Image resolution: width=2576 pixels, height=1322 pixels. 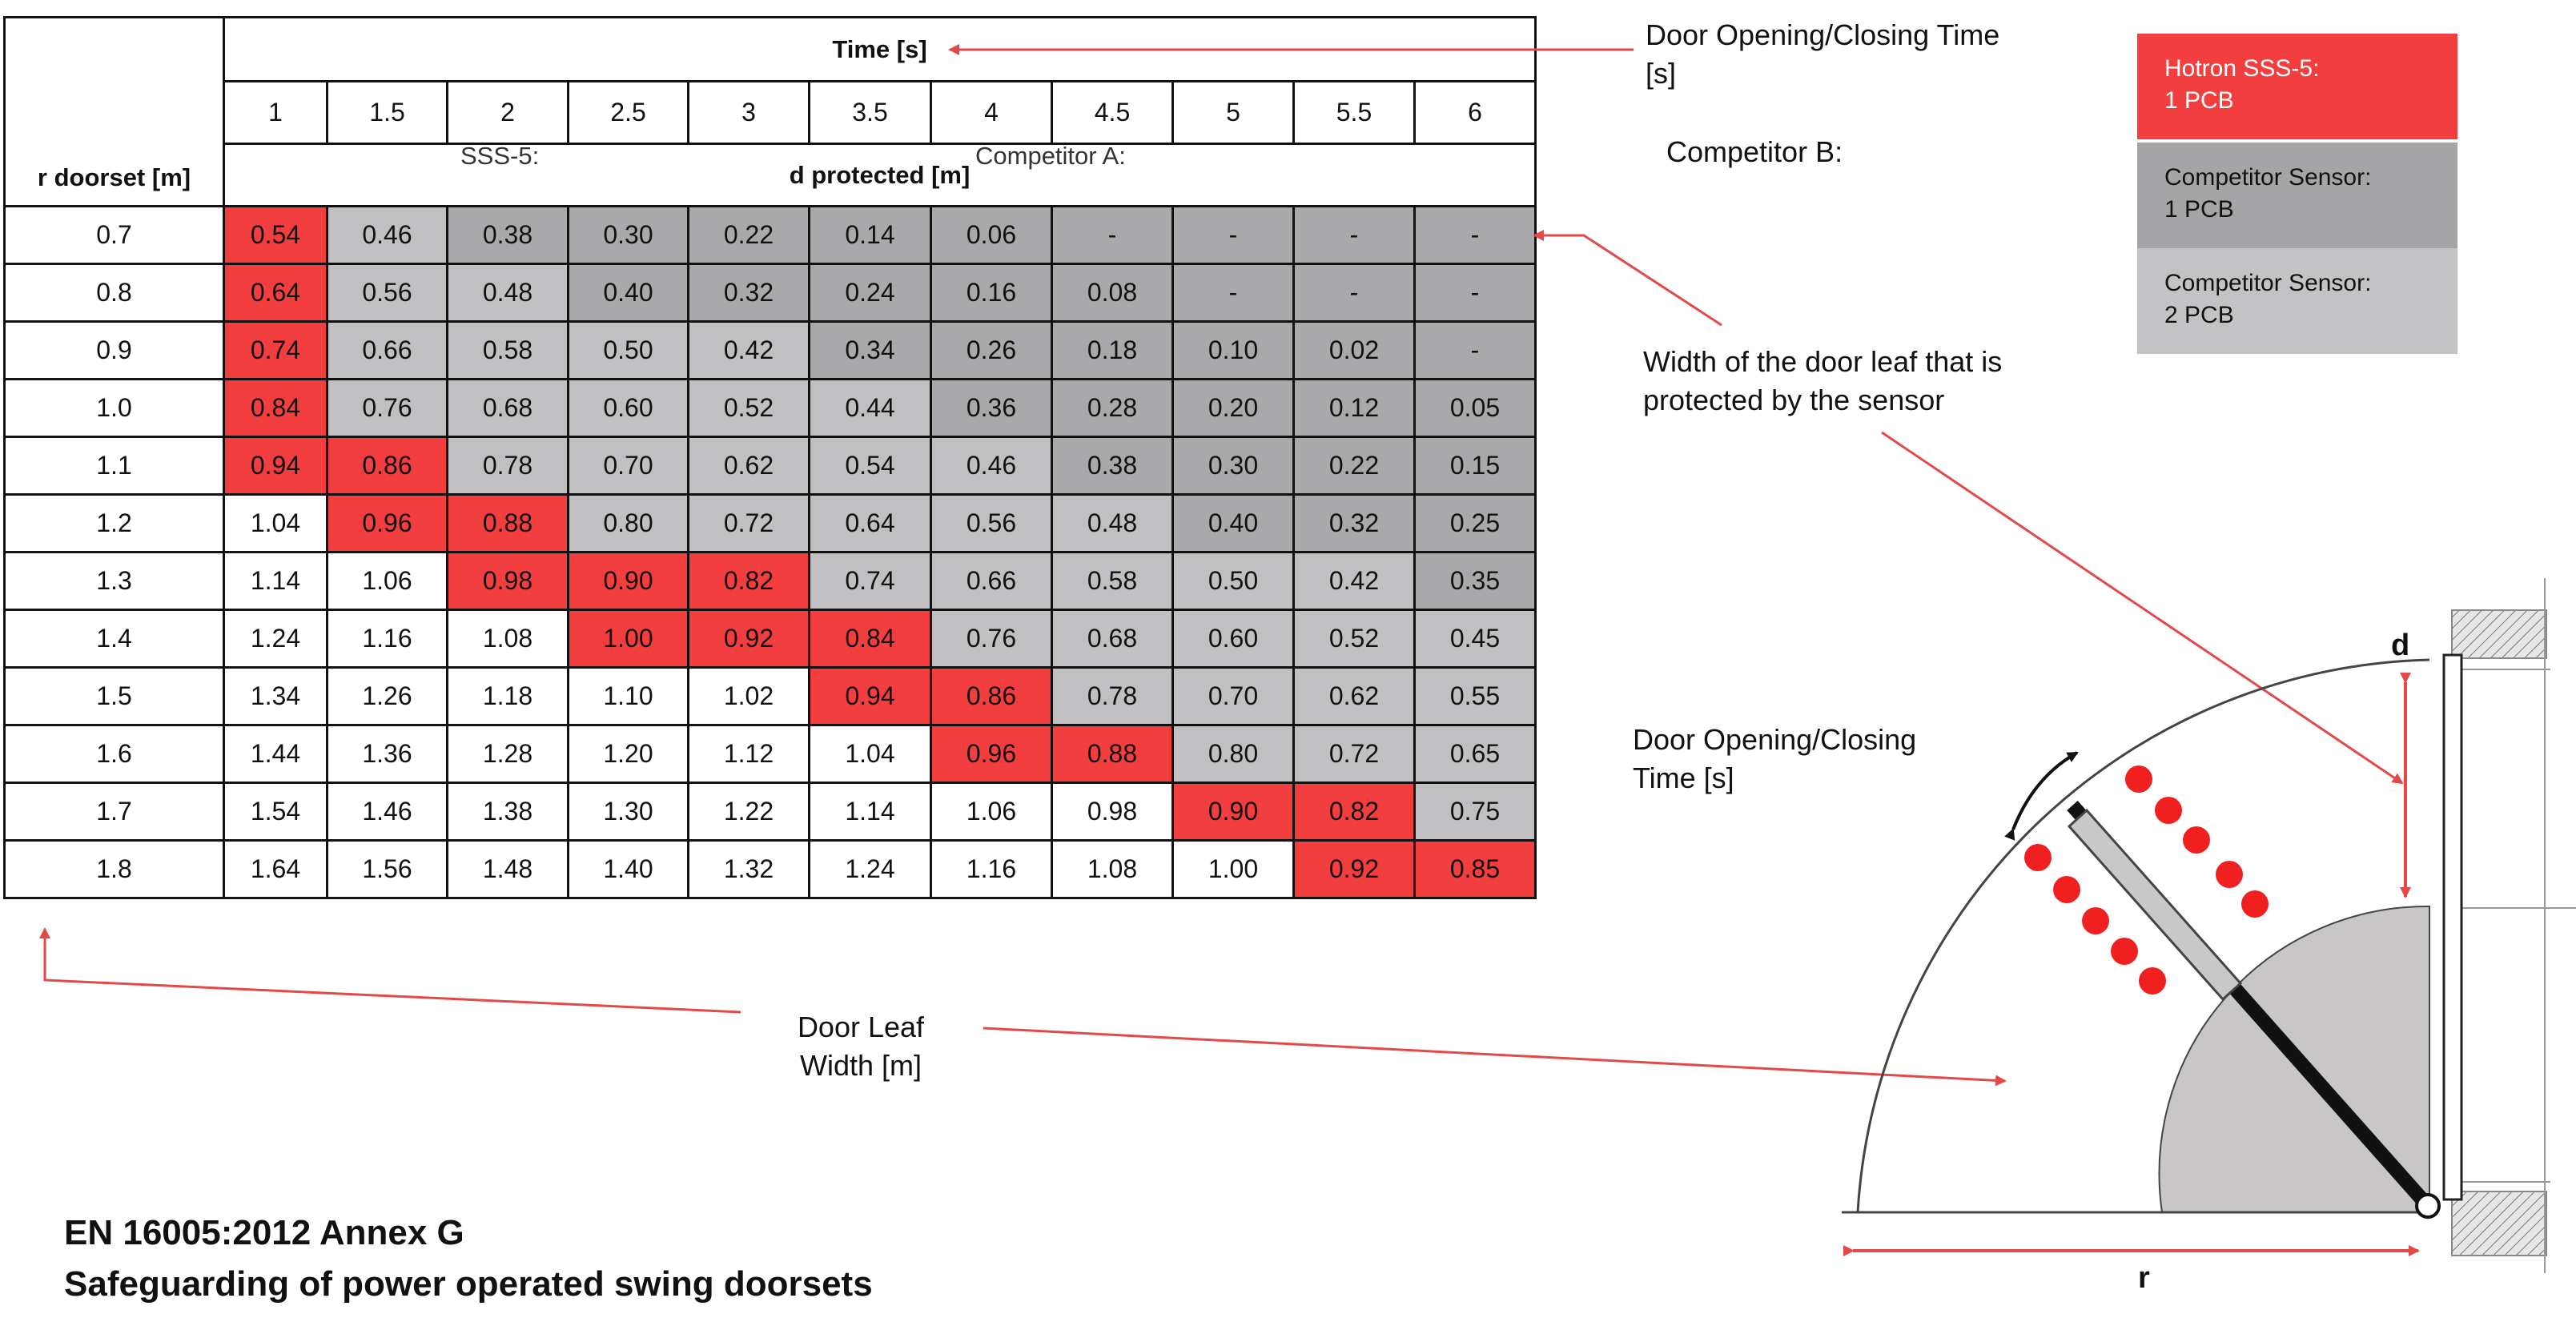 What do you see at coordinates (1823, 361) in the screenshot?
I see `width-note-line1: Width of the door leaf that is` at bounding box center [1823, 361].